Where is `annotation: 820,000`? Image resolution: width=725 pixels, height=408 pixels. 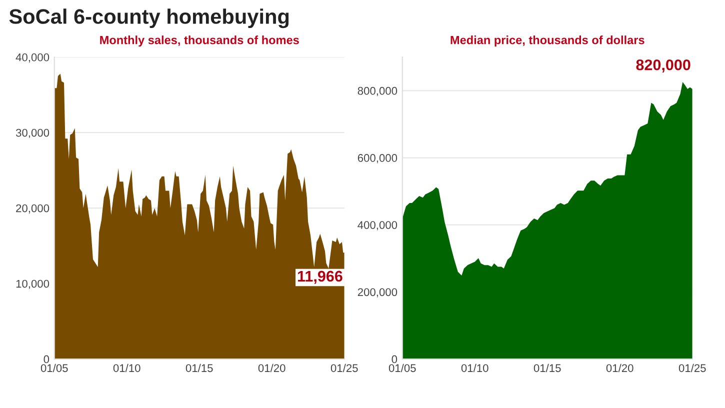 annotation: 820,000 is located at coordinates (663, 65).